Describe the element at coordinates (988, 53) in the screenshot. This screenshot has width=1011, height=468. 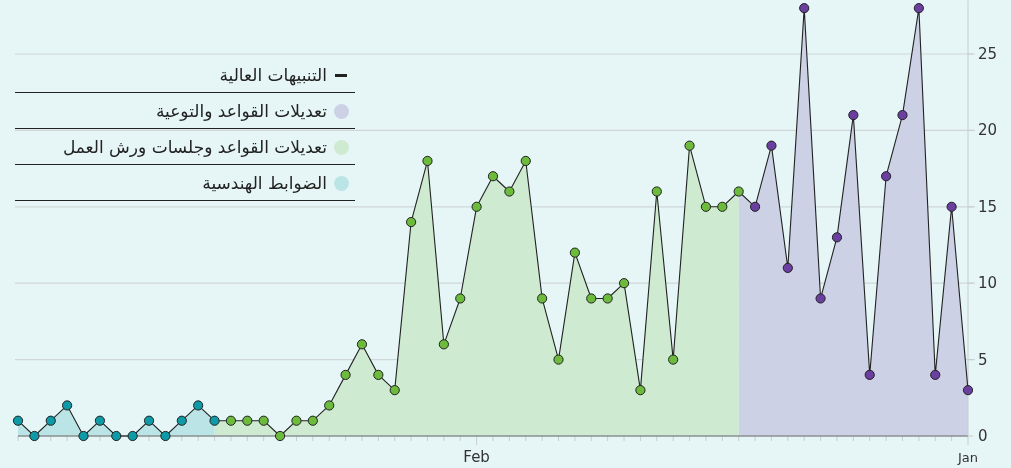
I see `y-tick-label: 25` at that location.